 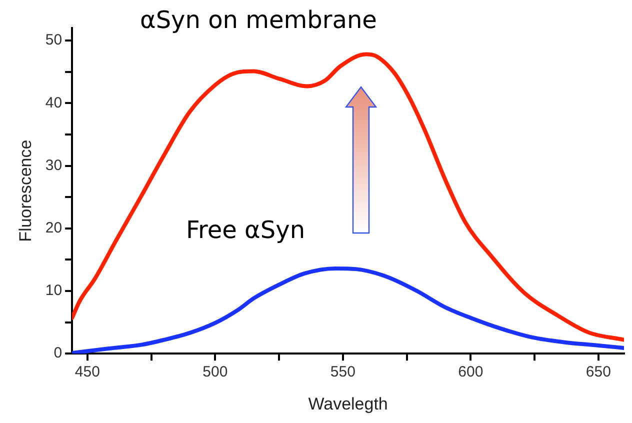 What do you see at coordinates (246, 230) in the screenshot?
I see `series-label: Free αSyn` at bounding box center [246, 230].